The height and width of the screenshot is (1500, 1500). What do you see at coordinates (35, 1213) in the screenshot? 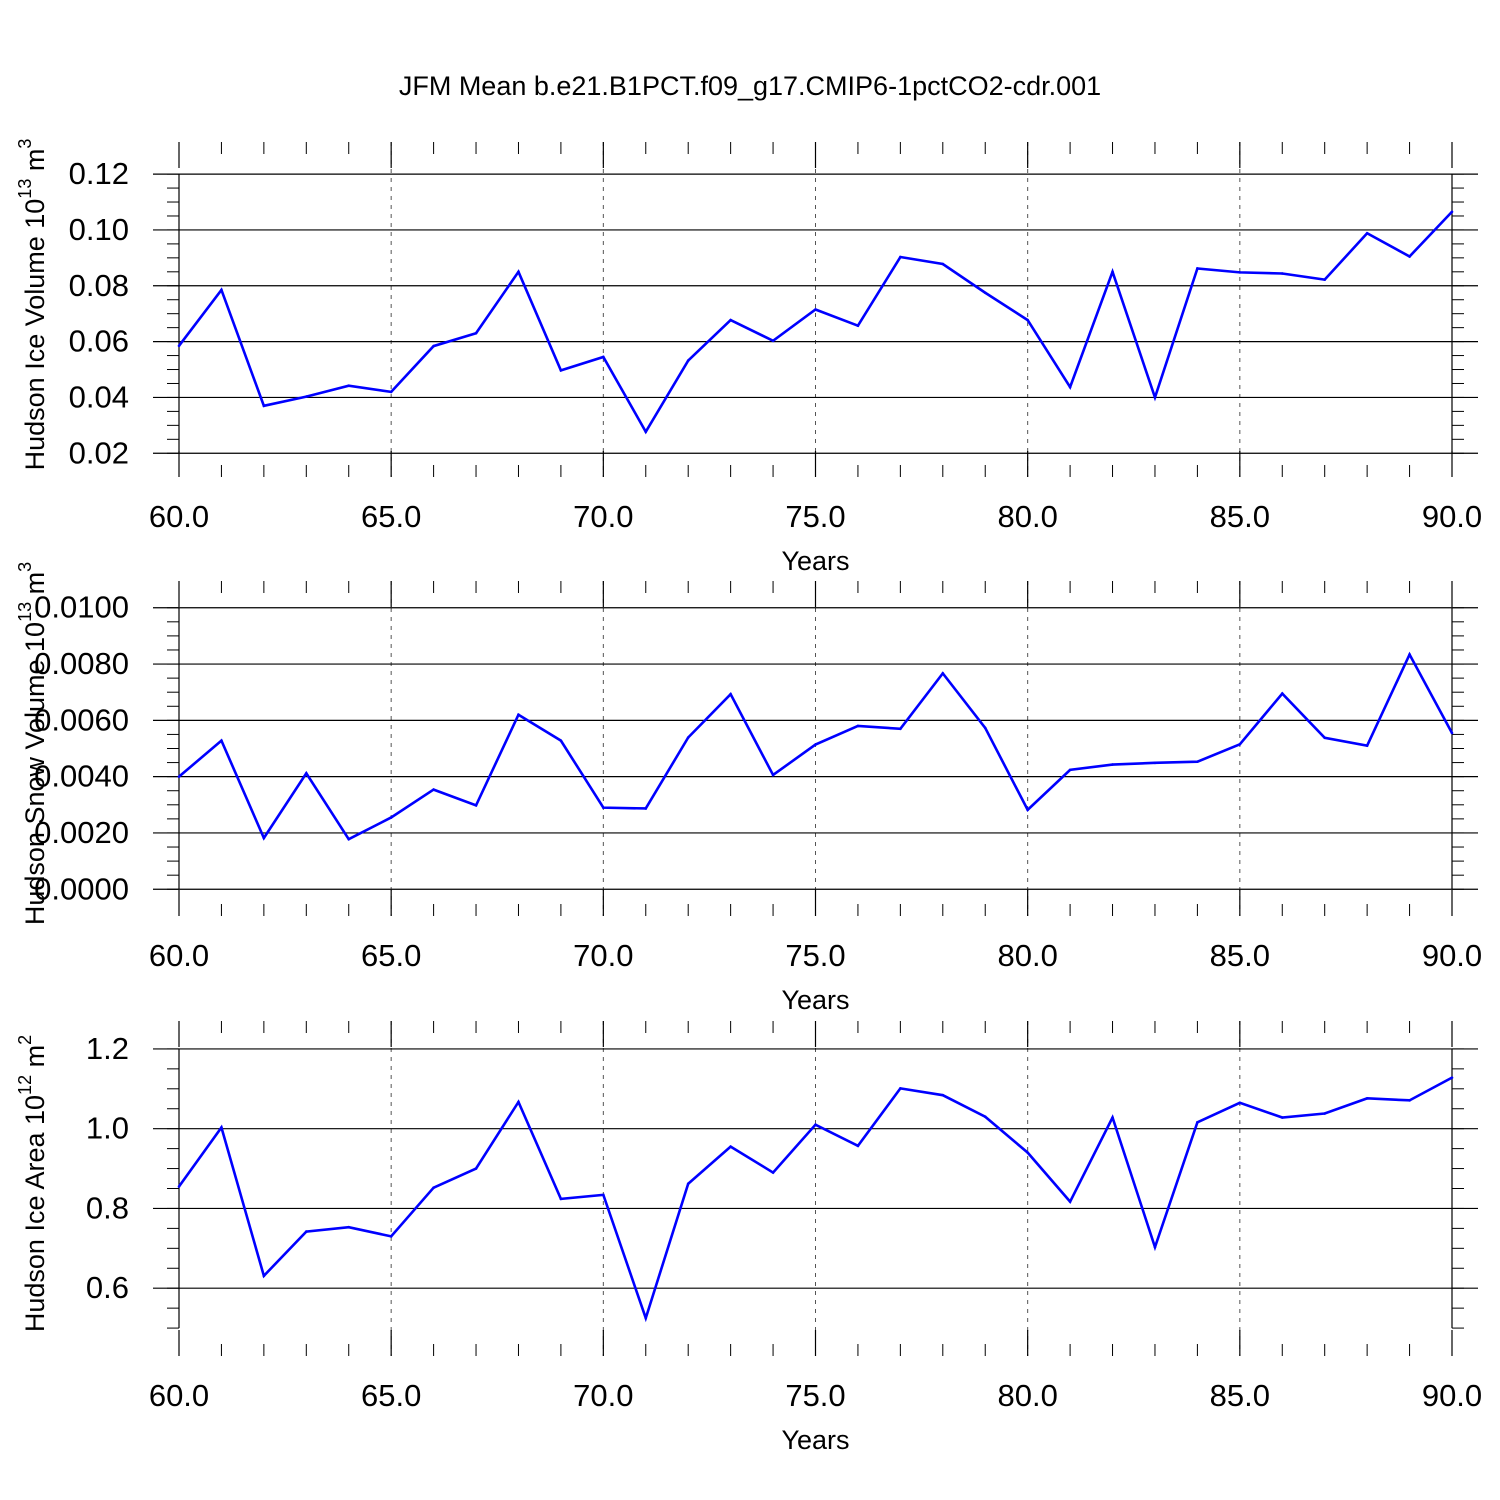
I see `y-axis-title-main: Hudson Ice Area 10` at bounding box center [35, 1213].